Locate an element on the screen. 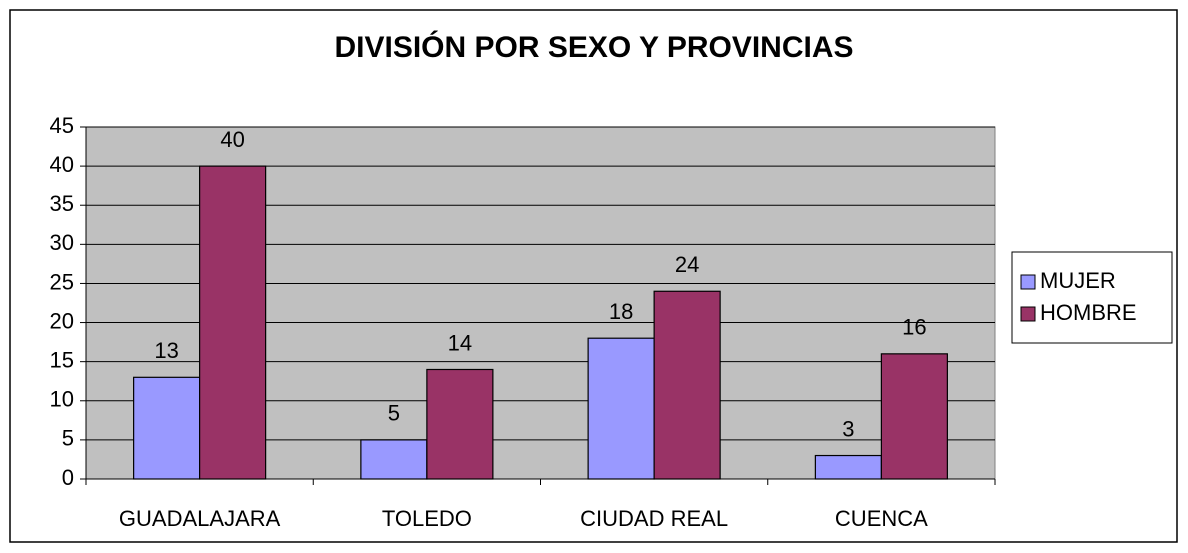  data-label: 3 is located at coordinates (848, 428).